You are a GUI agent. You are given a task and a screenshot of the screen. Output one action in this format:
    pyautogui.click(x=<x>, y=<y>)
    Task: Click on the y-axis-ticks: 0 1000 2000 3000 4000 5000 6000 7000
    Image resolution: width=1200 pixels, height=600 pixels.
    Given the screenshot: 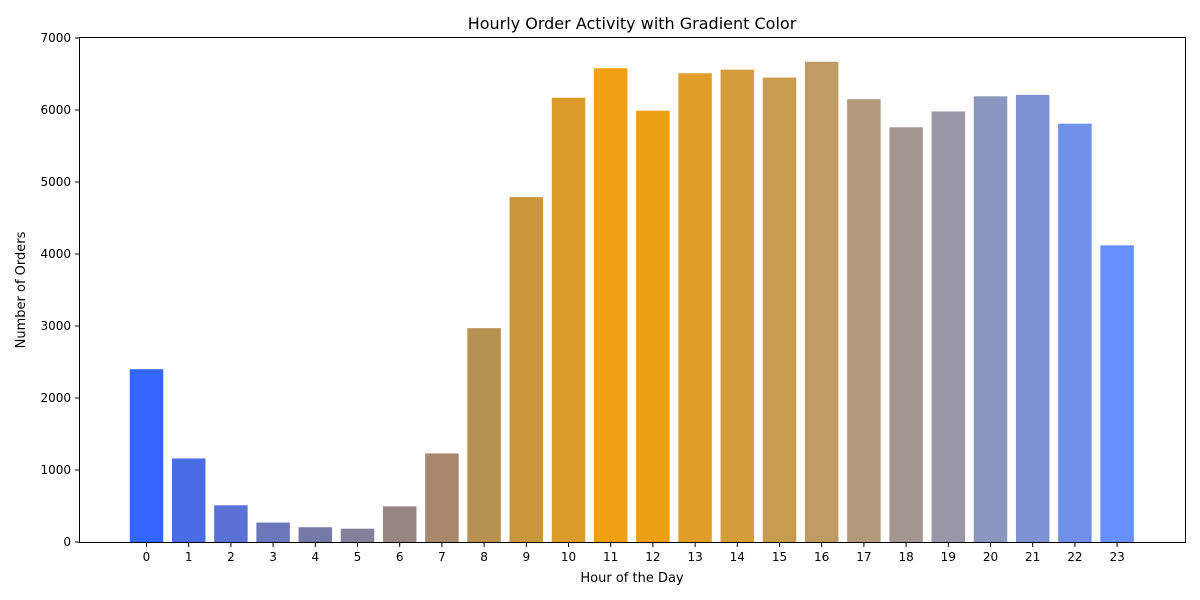 What is the action you would take?
    pyautogui.click(x=60, y=290)
    